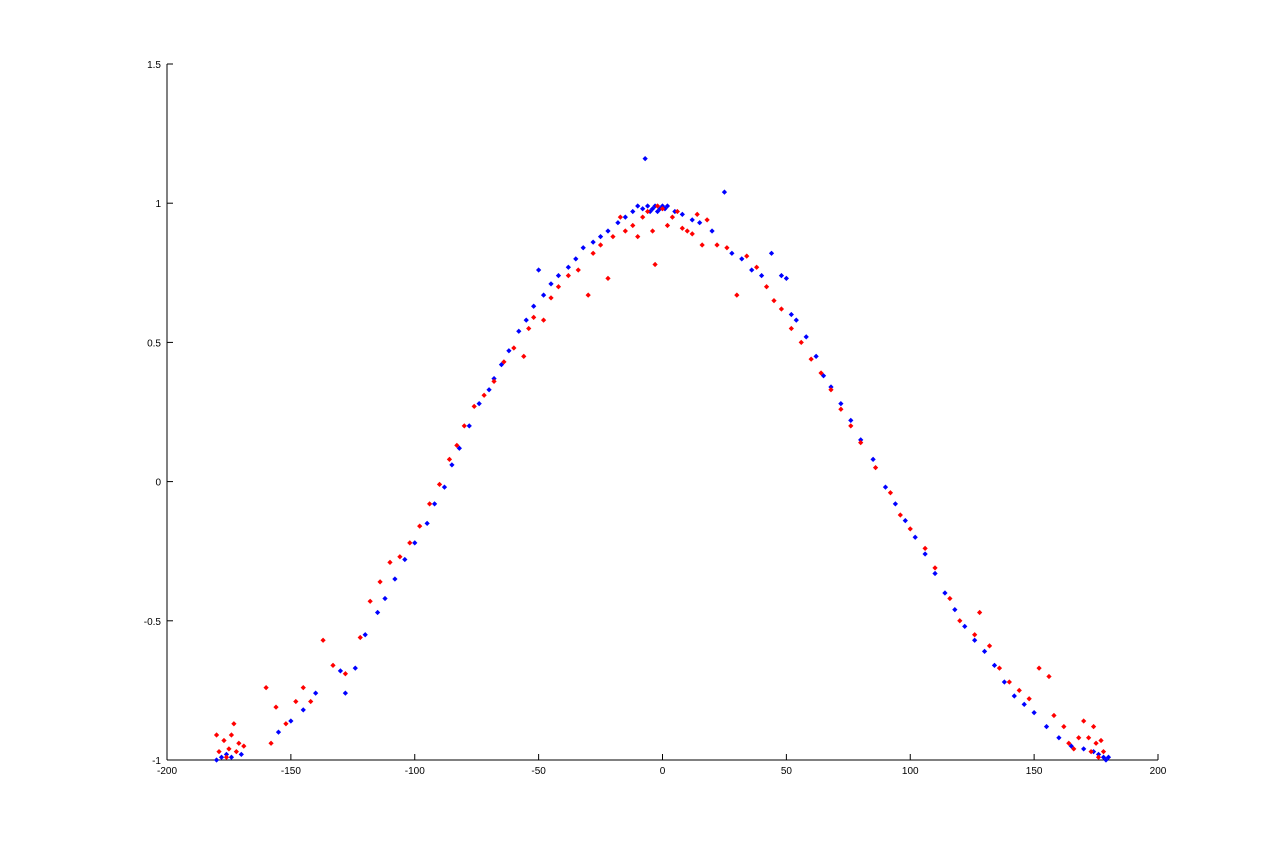  Describe the element at coordinates (538, 771) in the screenshot. I see `x-tick-label: -50` at that location.